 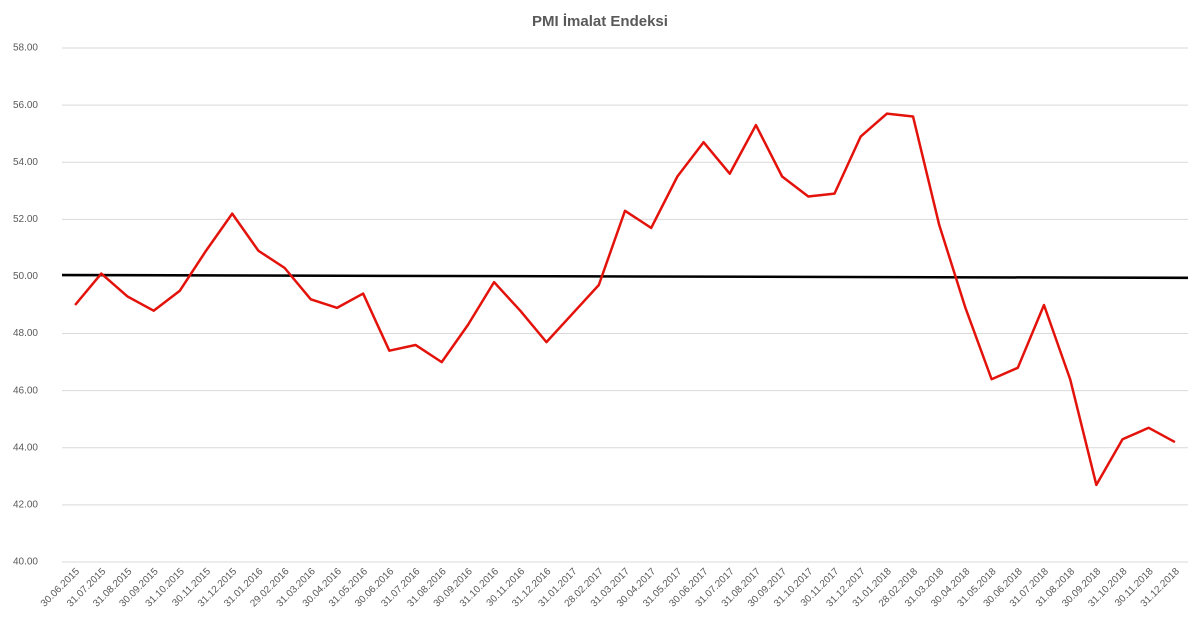 I want to click on y-tick-label: 58.00, so click(x=25, y=48).